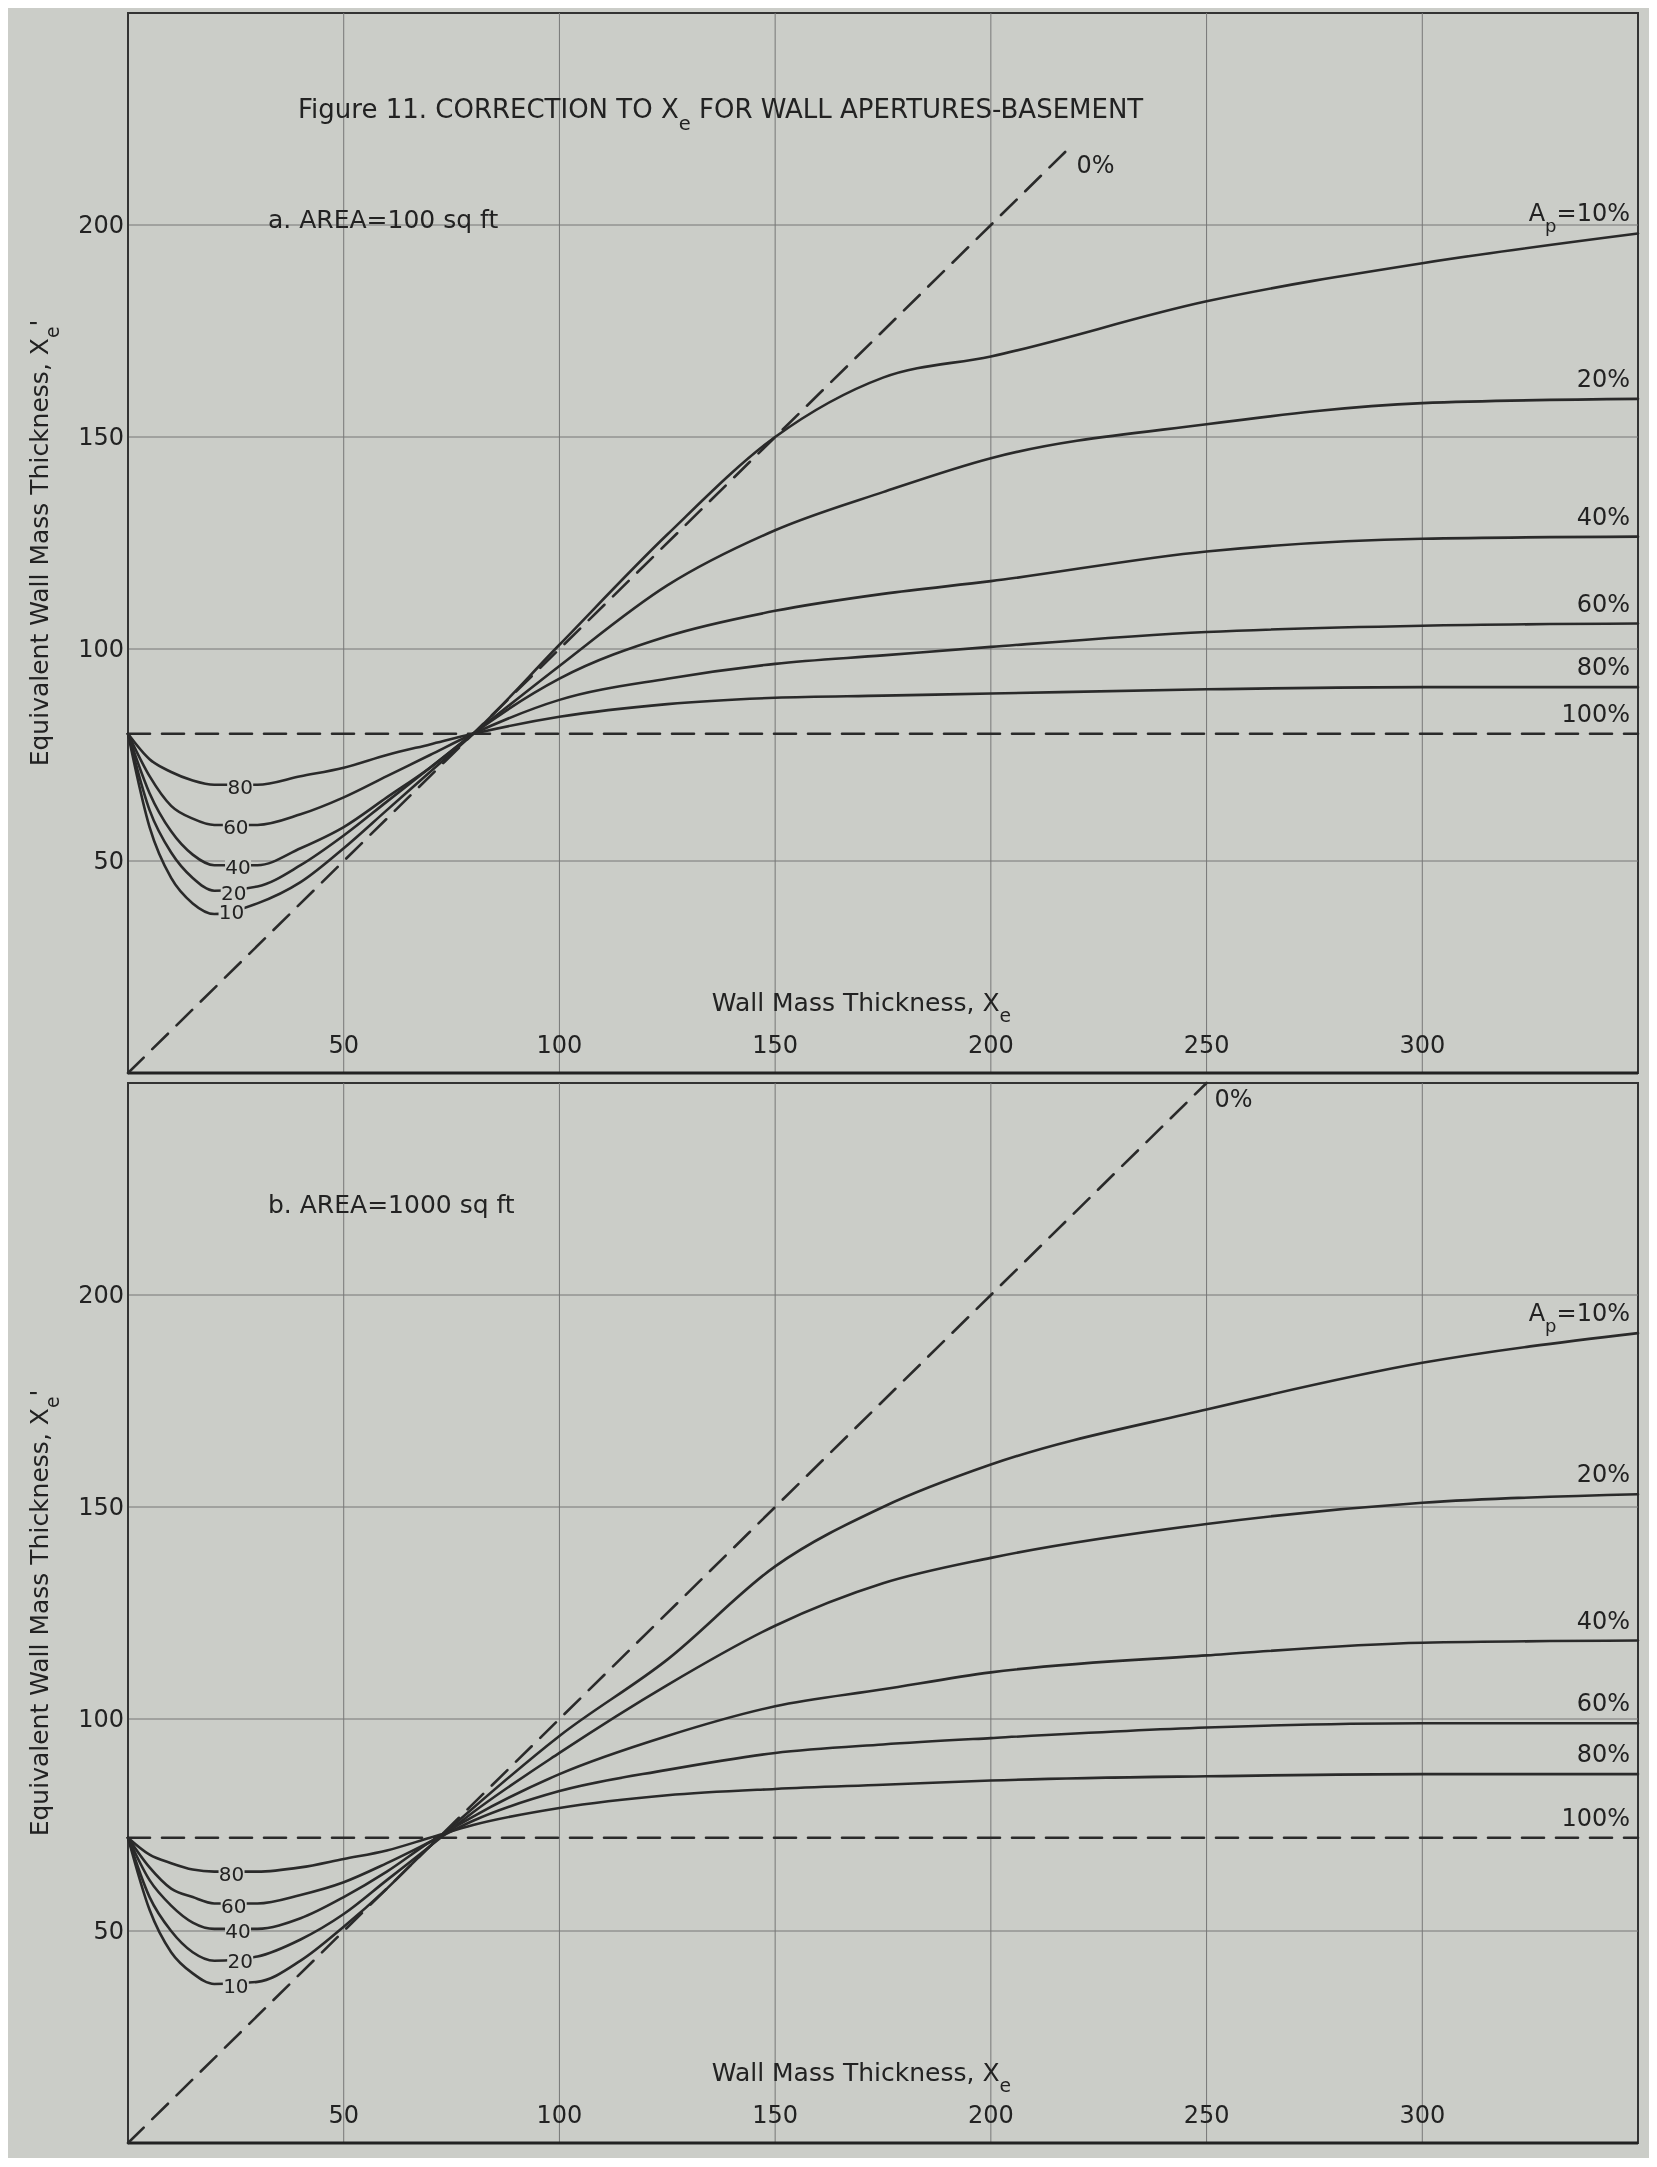  I want to click on annotation: 10, so click(236, 1986).